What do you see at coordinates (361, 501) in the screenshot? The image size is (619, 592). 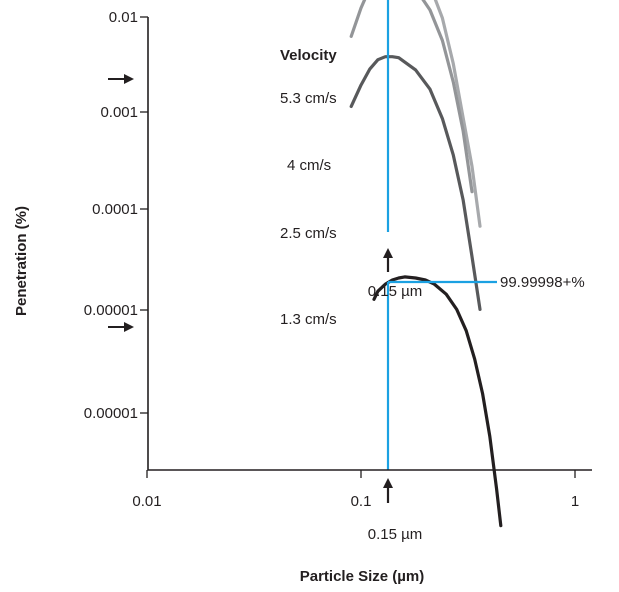 I see `x-tick-label: 0.1` at bounding box center [361, 501].